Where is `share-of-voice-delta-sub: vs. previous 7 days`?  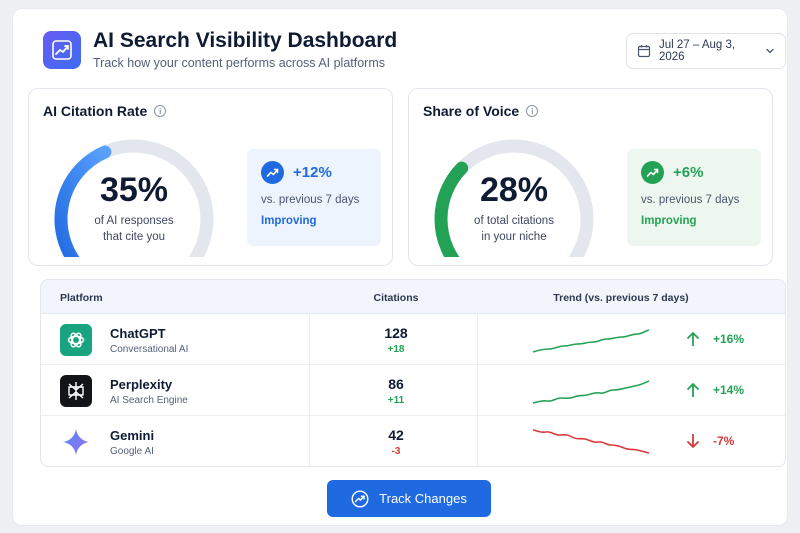 share-of-voice-delta-sub: vs. previous 7 days is located at coordinates (690, 200).